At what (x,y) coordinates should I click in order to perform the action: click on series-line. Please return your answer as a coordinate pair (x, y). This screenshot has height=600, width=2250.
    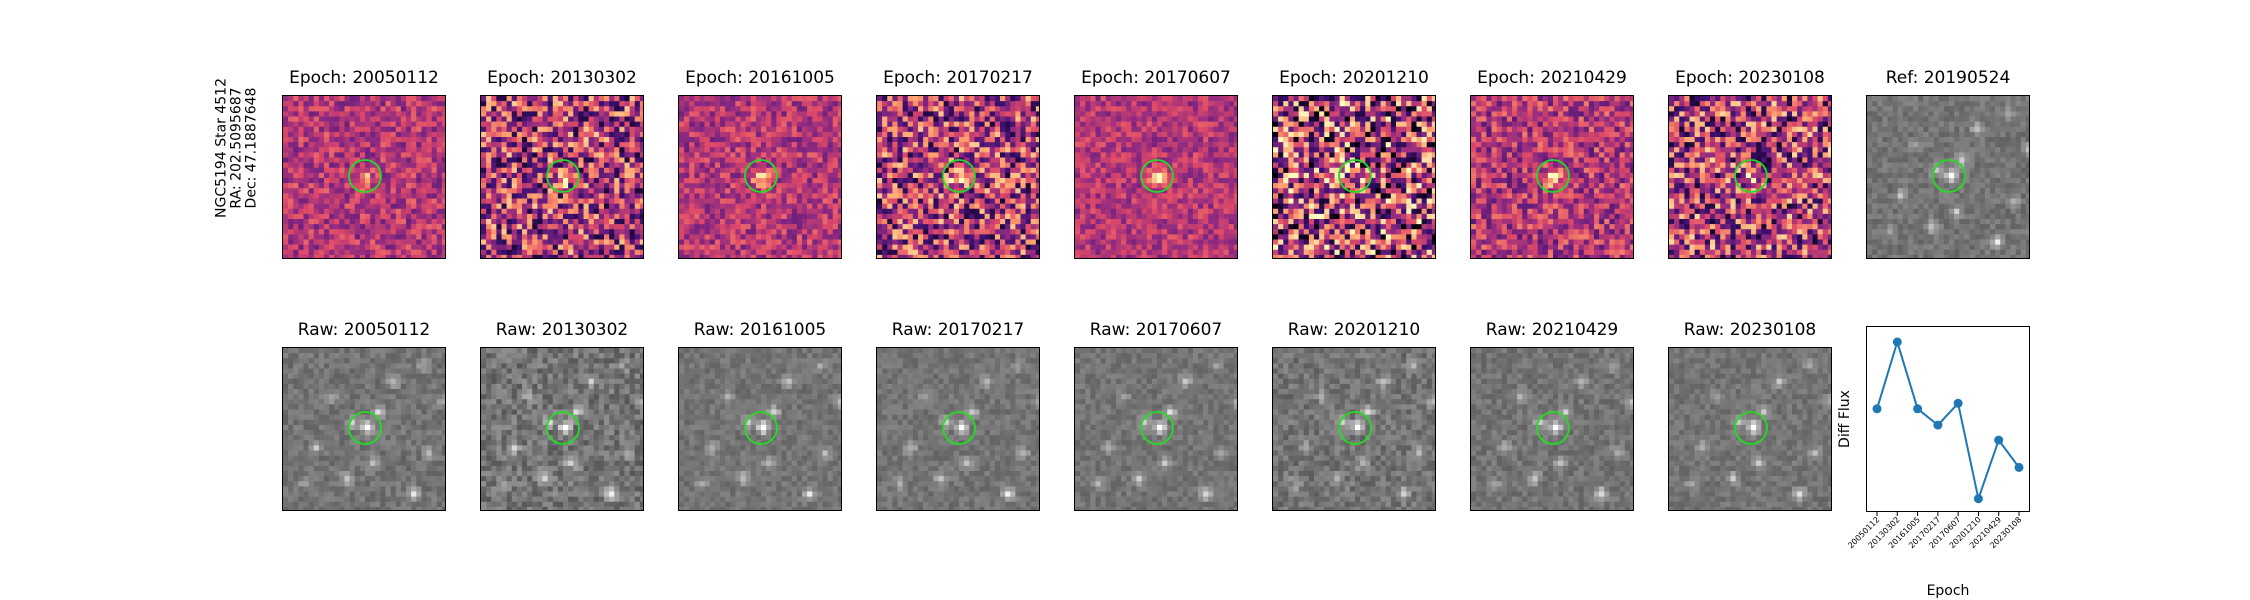
    Looking at the image, I should click on (1948, 420).